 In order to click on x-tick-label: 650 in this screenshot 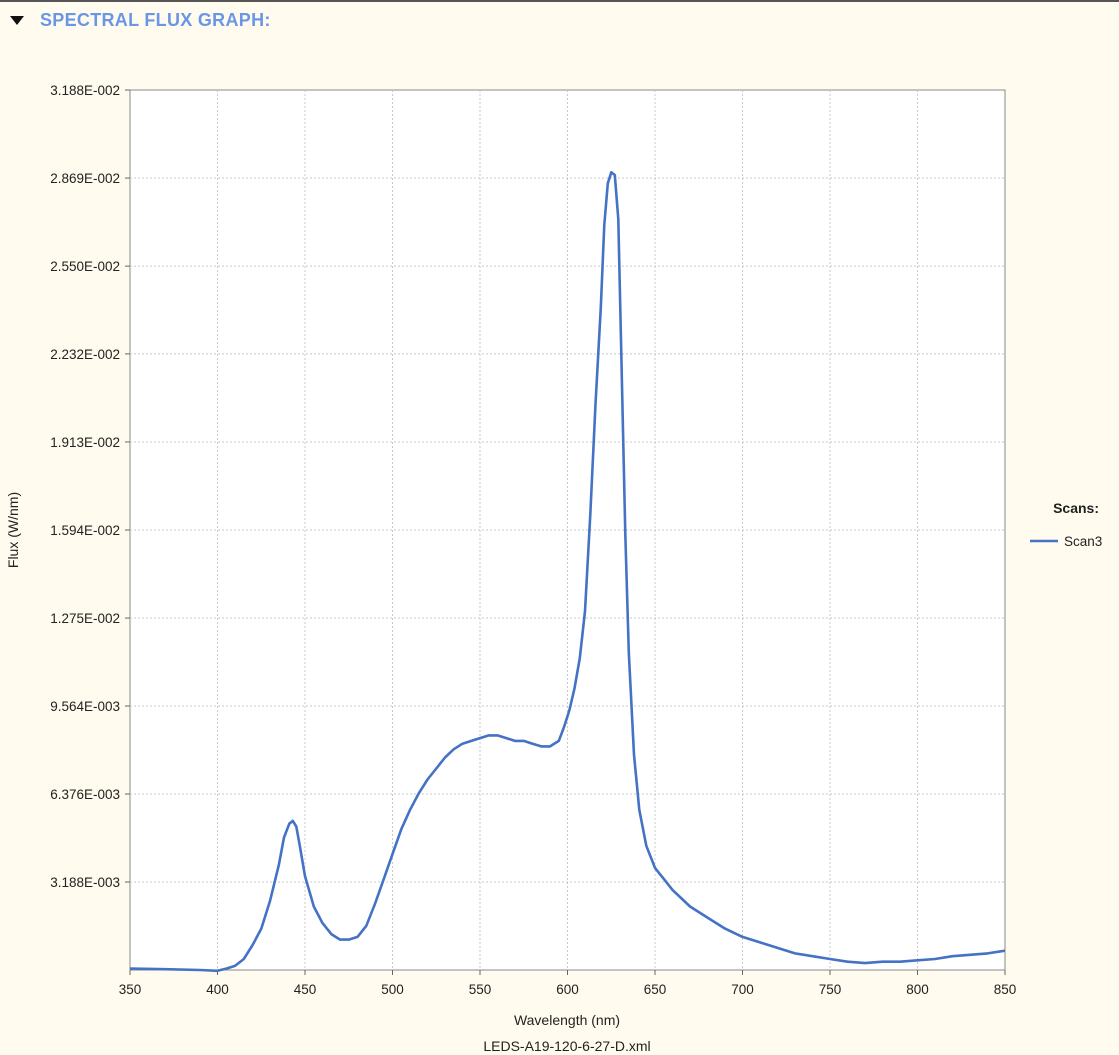, I will do `click(655, 989)`.